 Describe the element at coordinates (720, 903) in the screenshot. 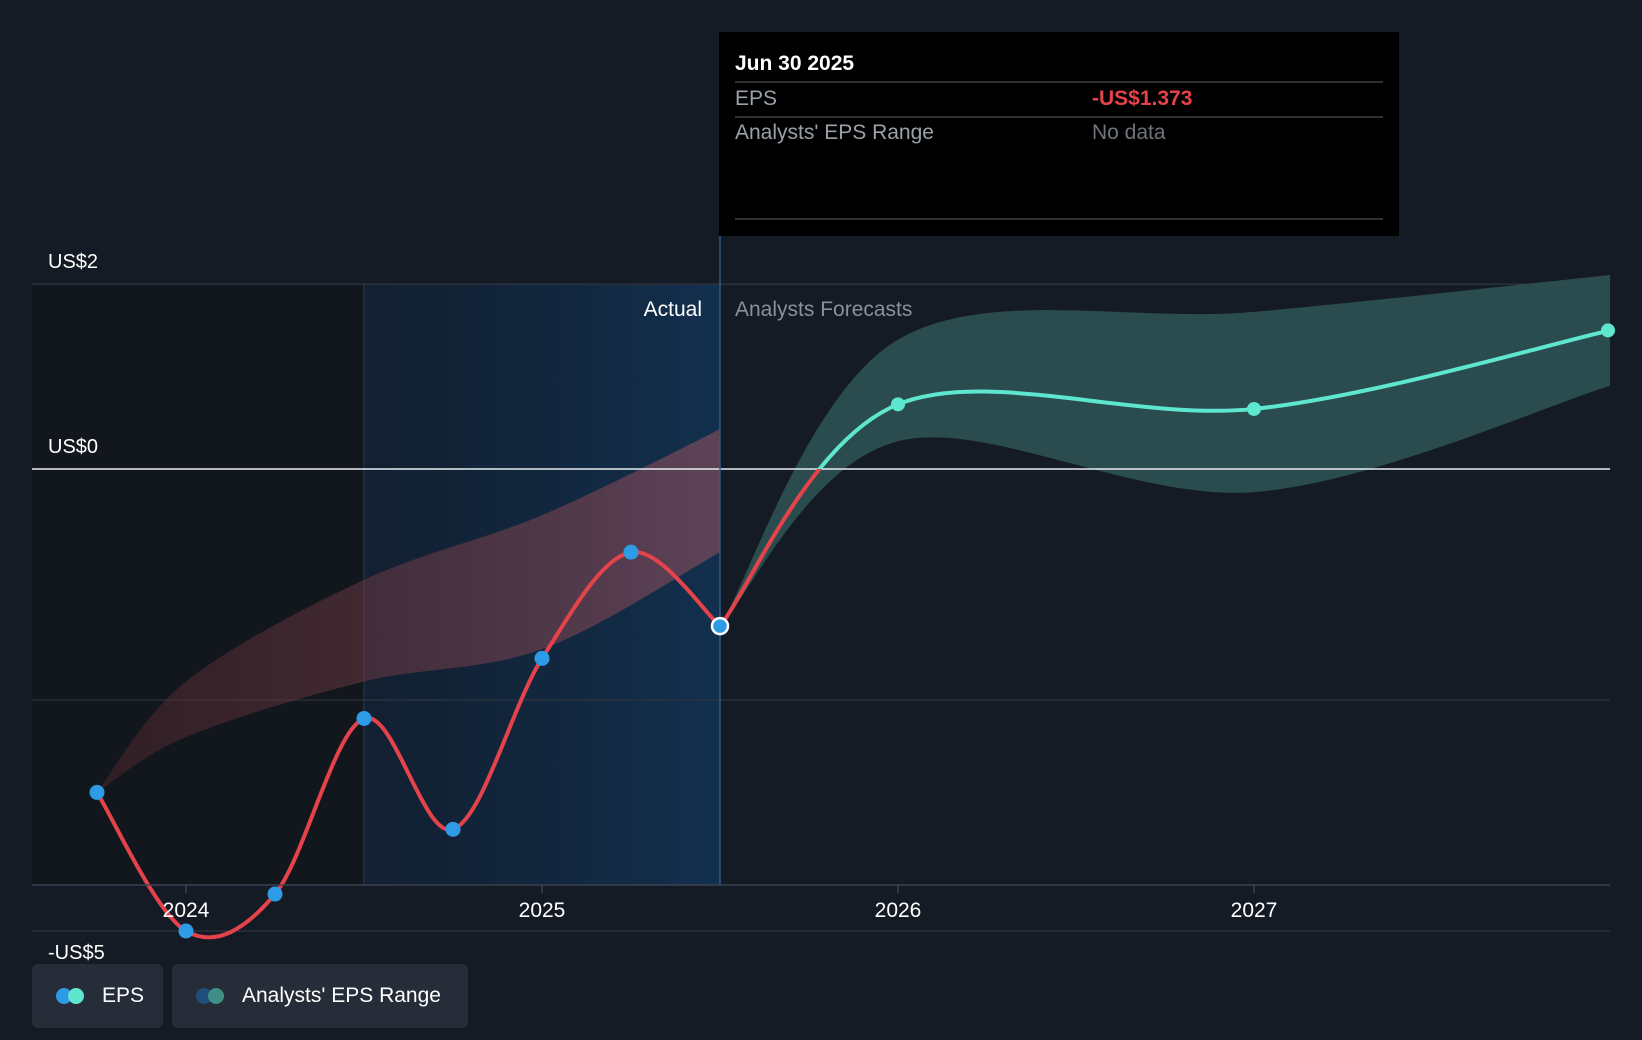

I see `x-axis-ticks: 2024 2025 2026 2027` at that location.